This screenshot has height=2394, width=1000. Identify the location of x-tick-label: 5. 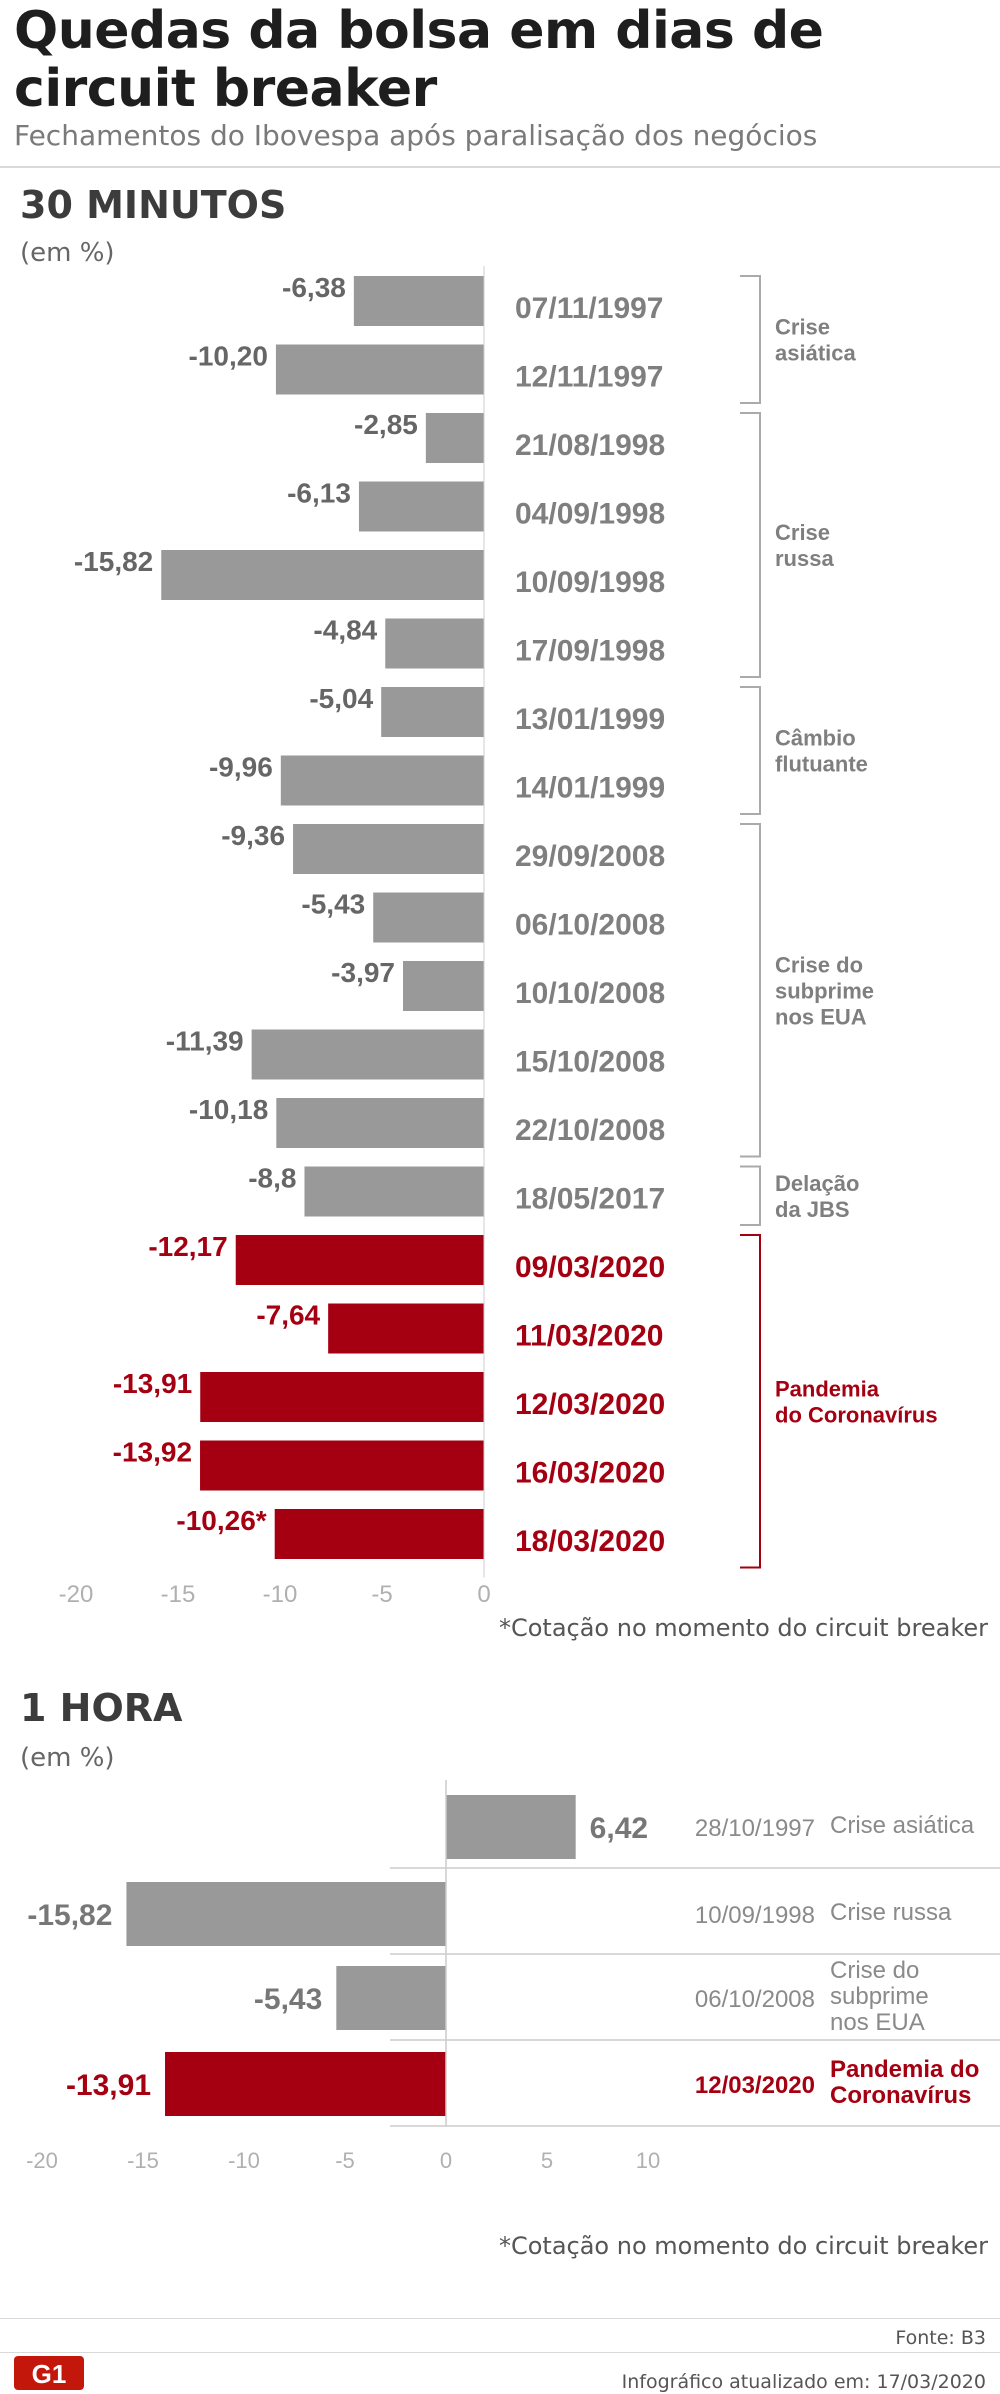
(547, 2160).